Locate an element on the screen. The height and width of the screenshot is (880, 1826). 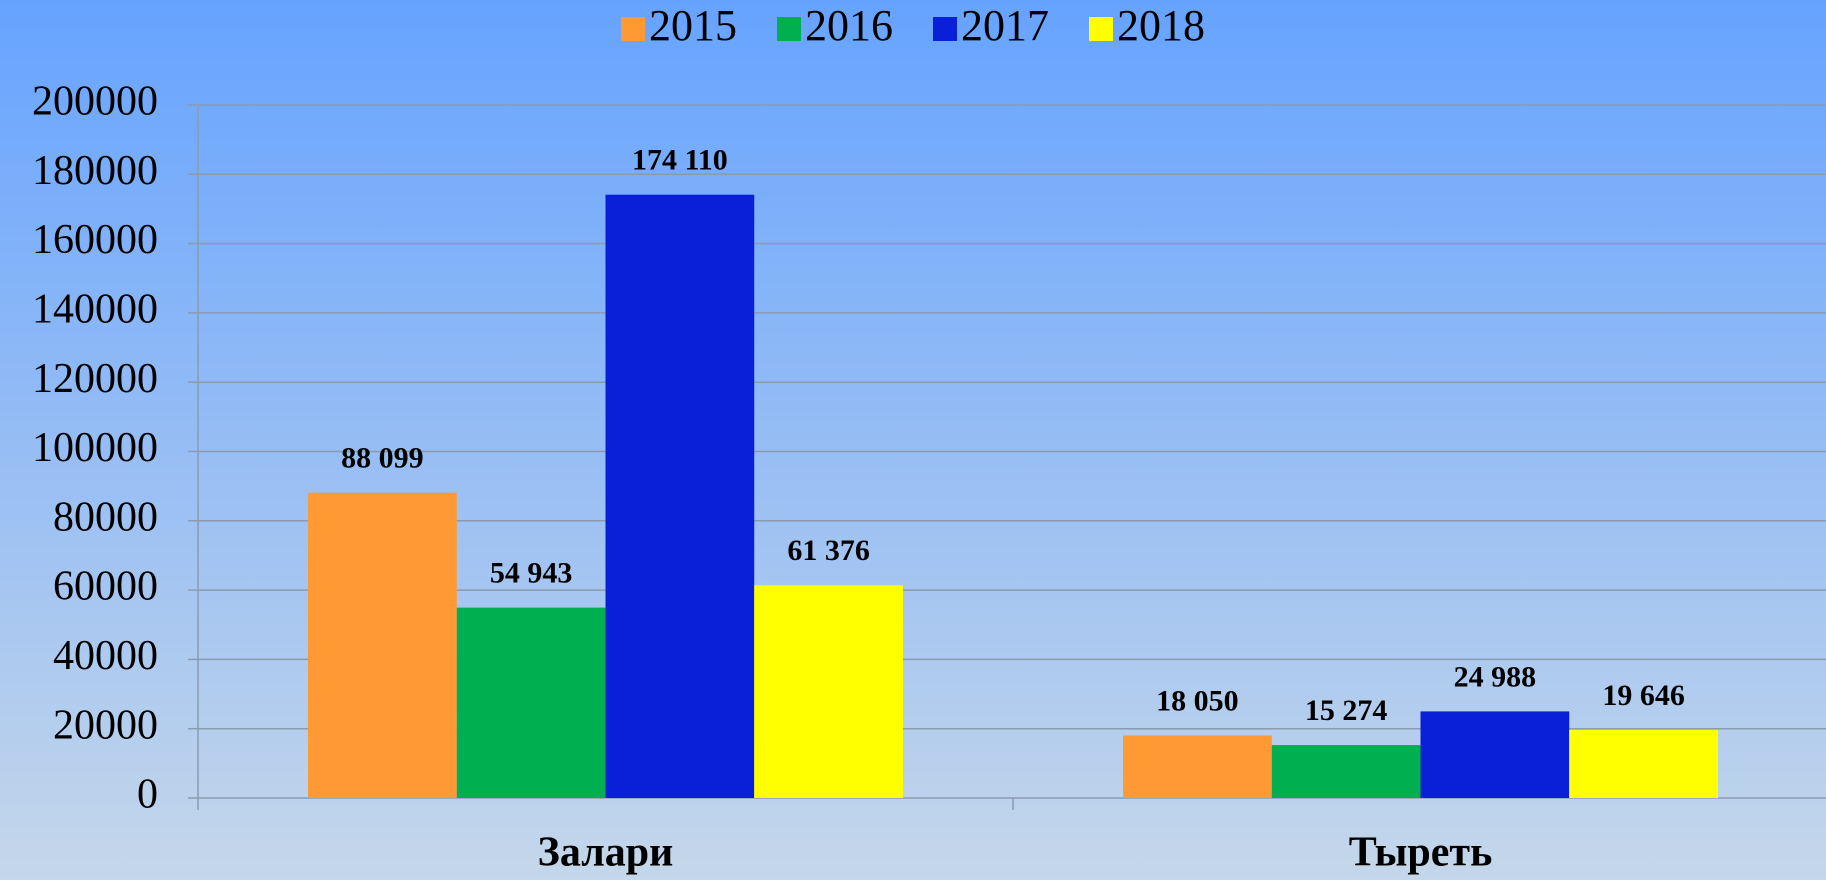
data-label: 15 274 is located at coordinates (1346, 710).